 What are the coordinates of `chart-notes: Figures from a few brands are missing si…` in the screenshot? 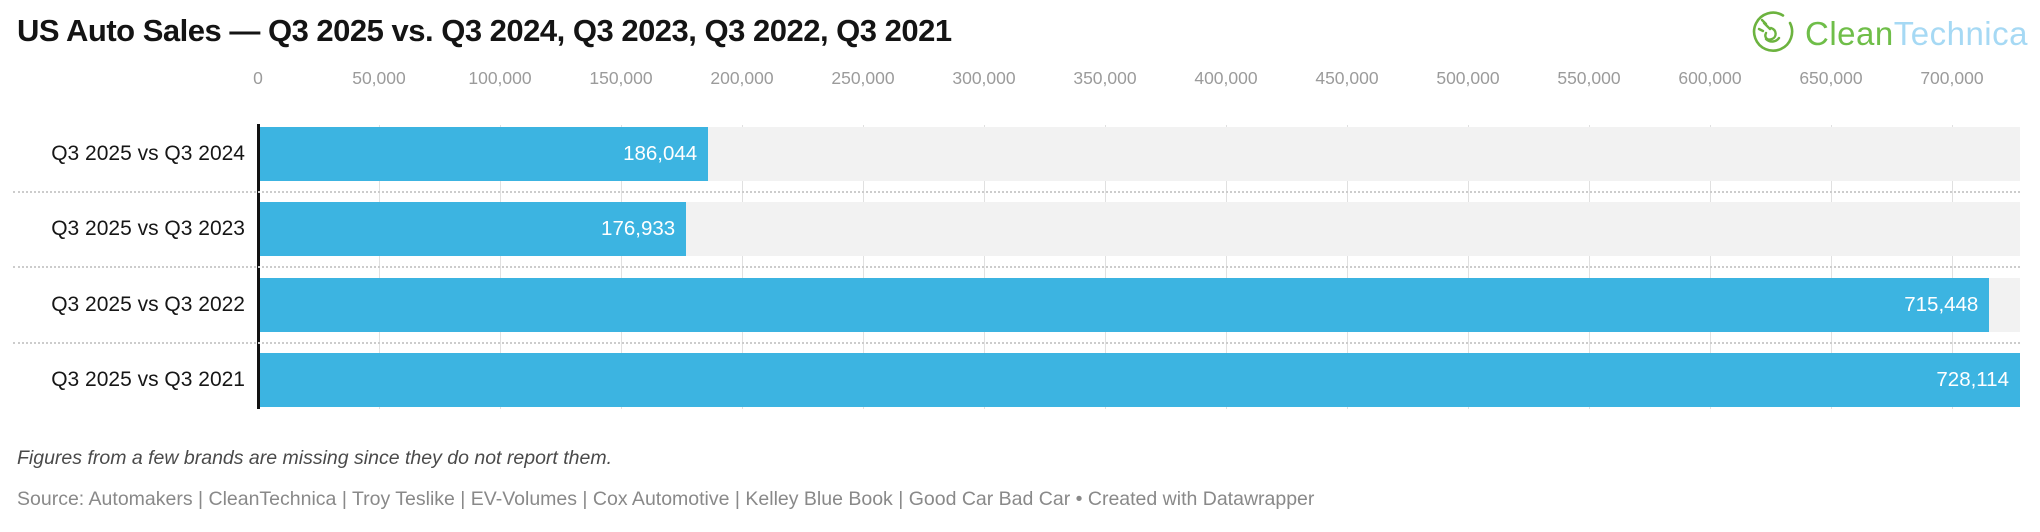 It's located at (315, 458).